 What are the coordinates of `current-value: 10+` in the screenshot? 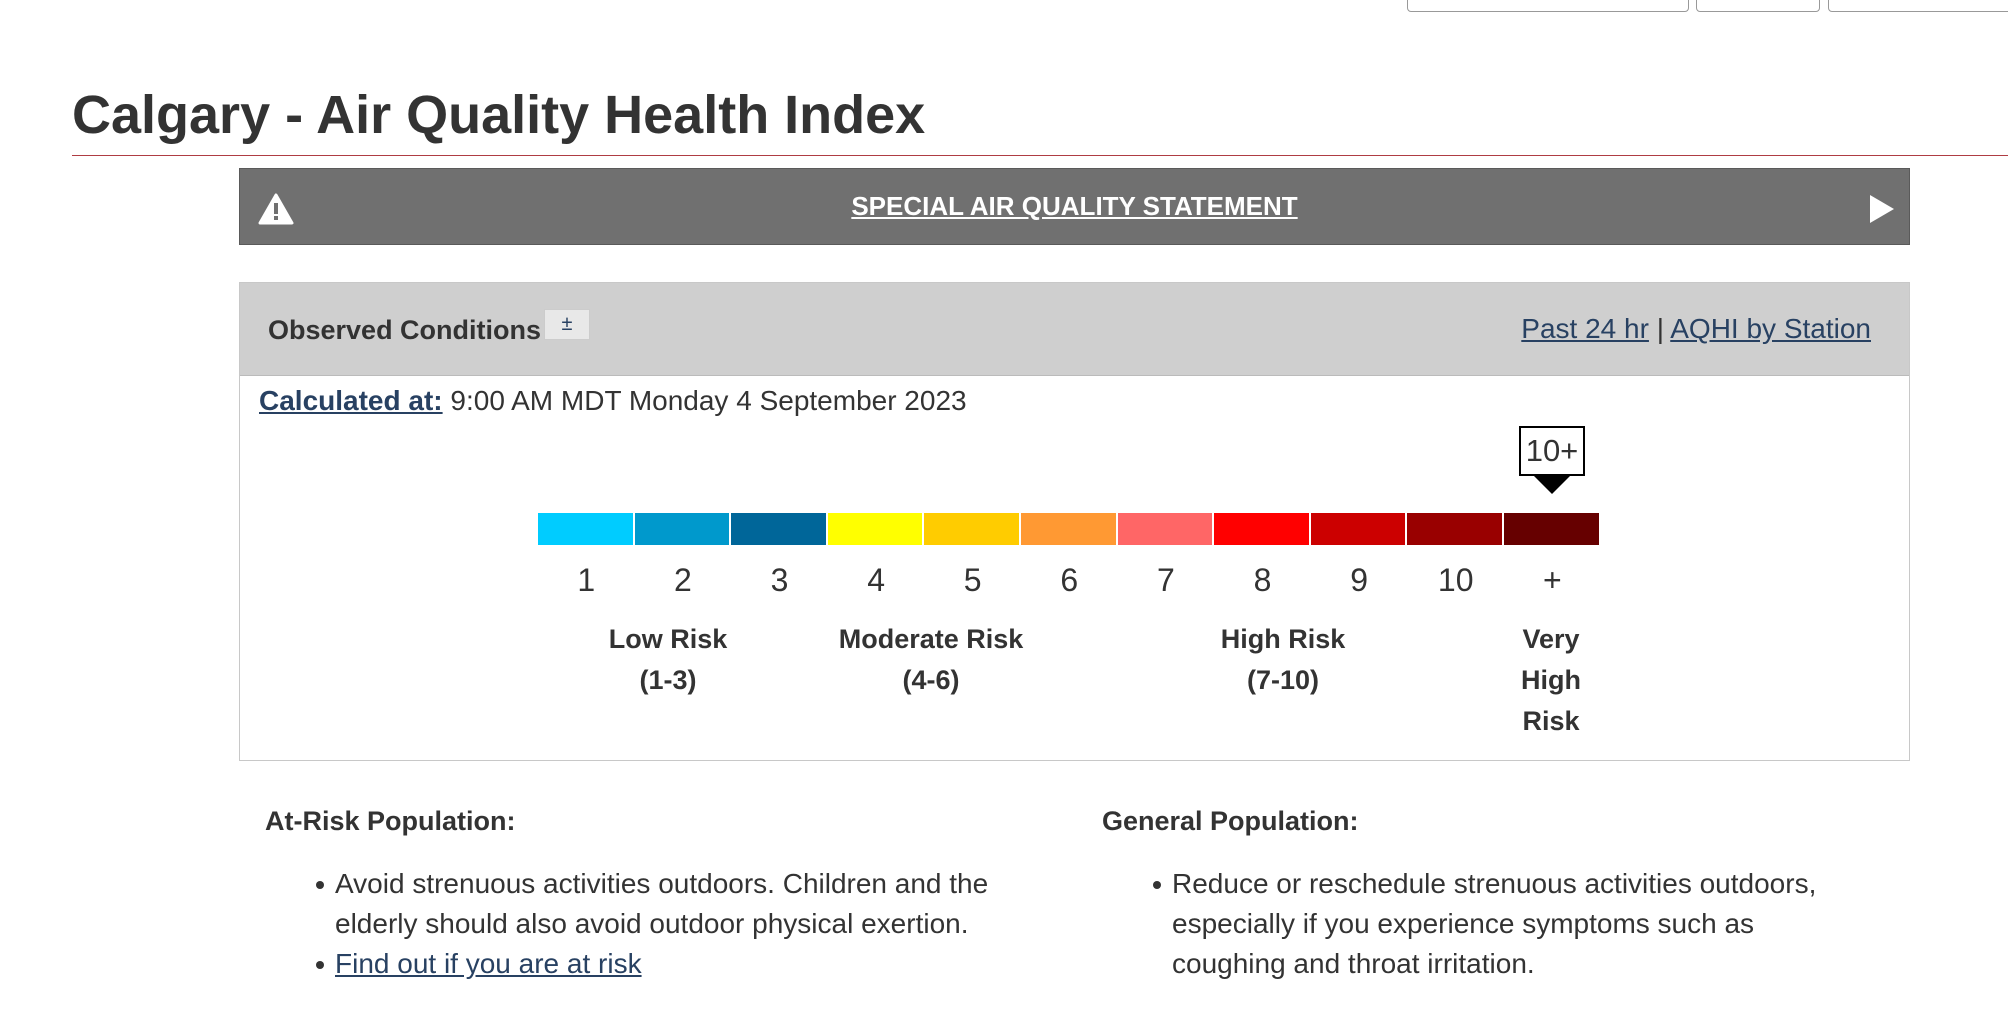 It's located at (1552, 451).